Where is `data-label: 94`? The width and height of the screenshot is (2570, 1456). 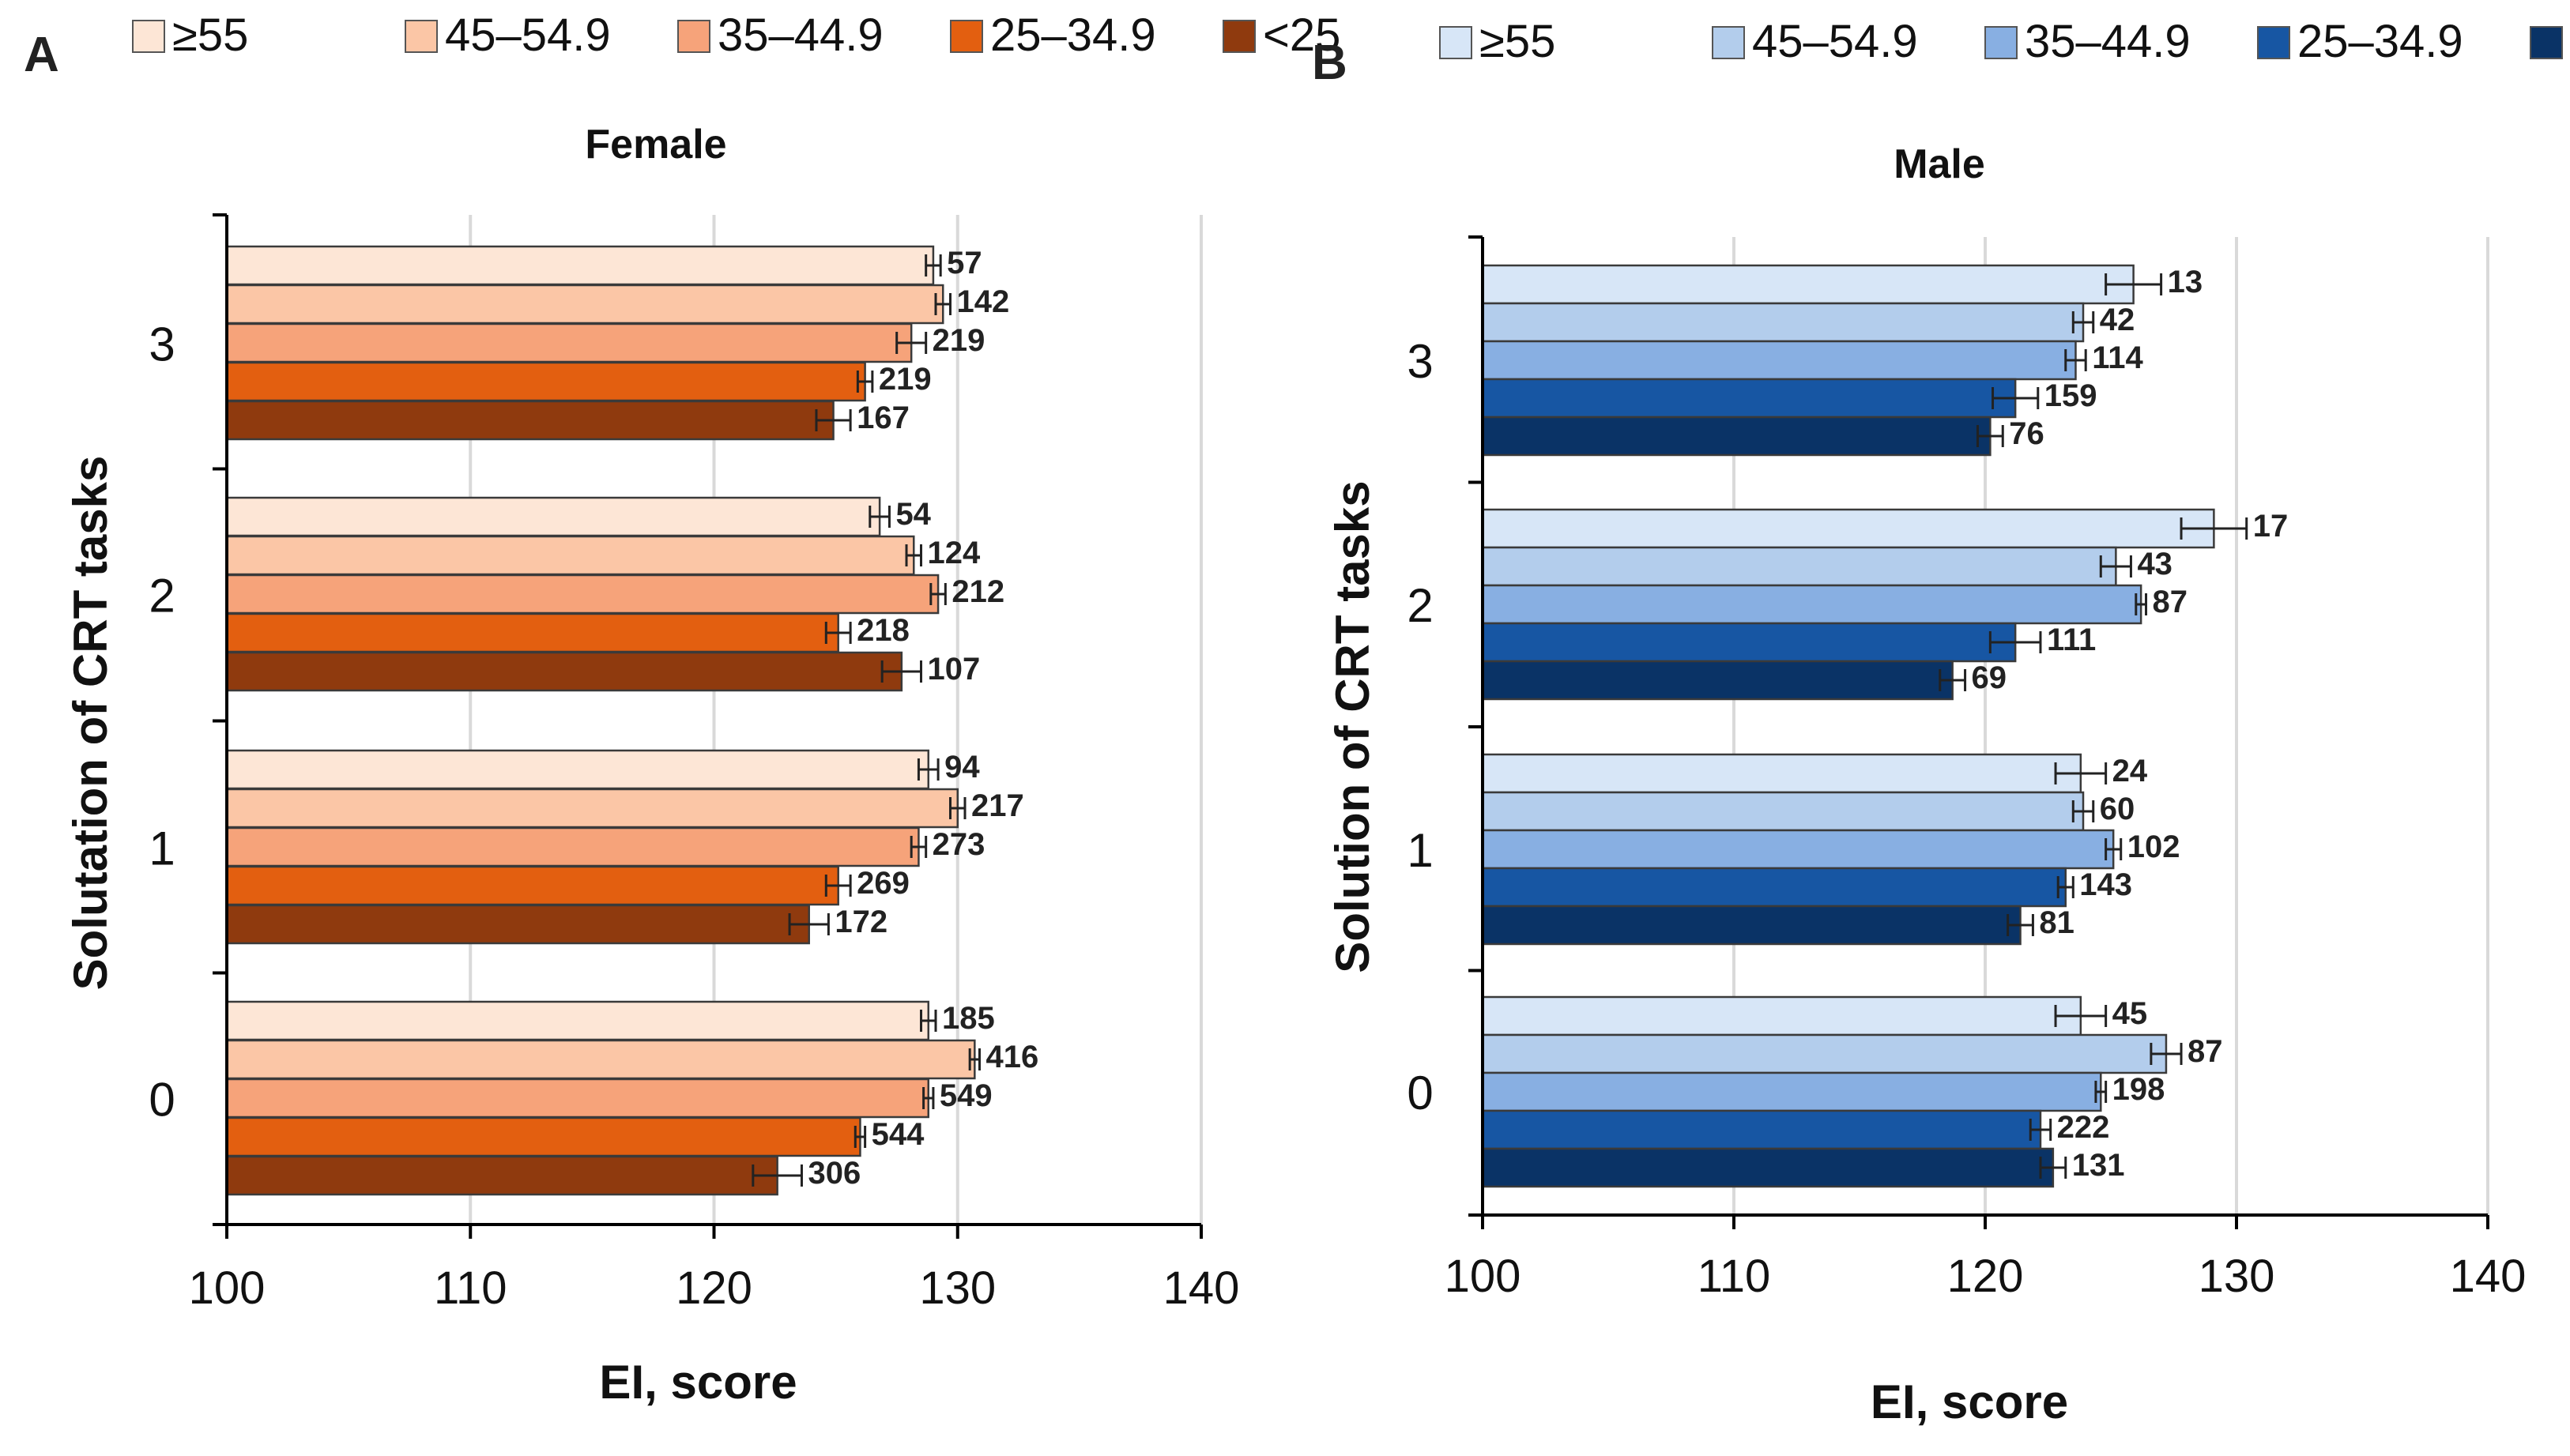
data-label: 94 is located at coordinates (962, 767).